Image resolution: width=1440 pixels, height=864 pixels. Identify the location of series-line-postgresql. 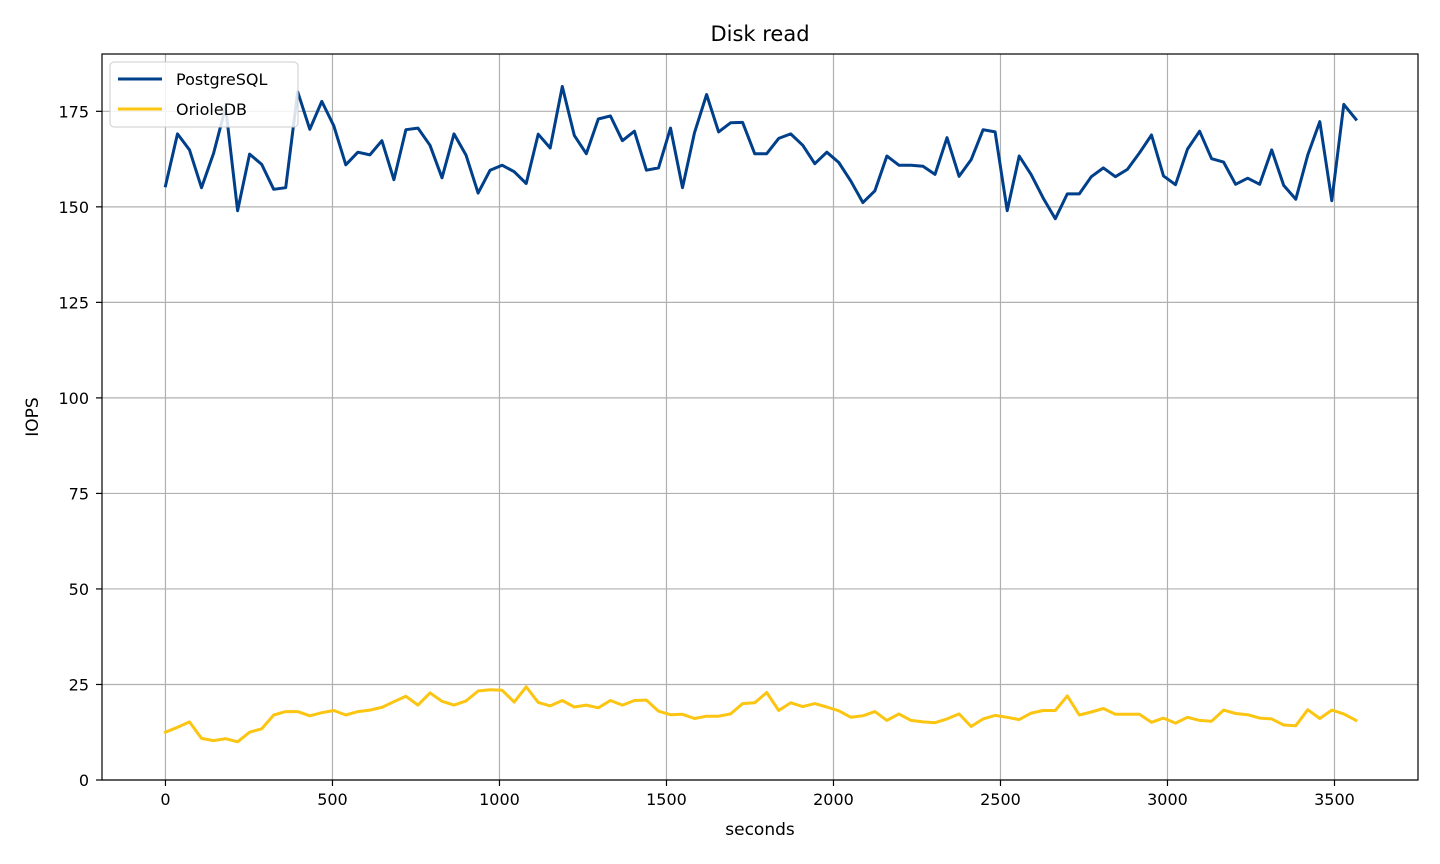
(761, 153).